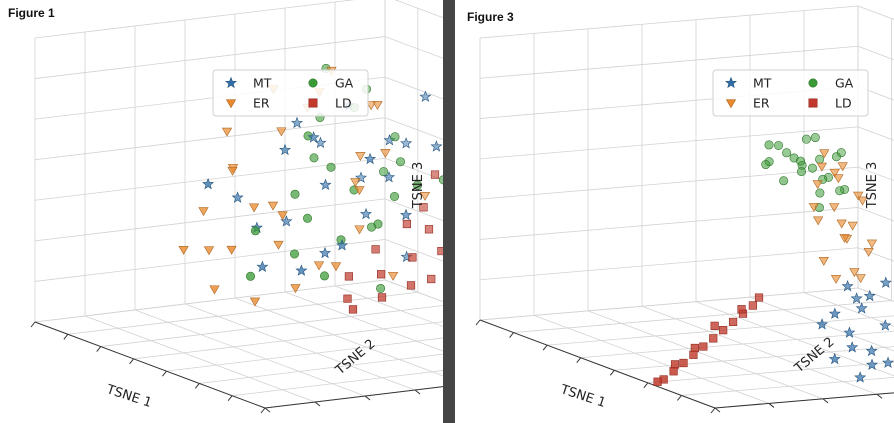 This screenshot has height=423, width=894. I want to click on legend: MT GA ER LD, so click(790, 93).